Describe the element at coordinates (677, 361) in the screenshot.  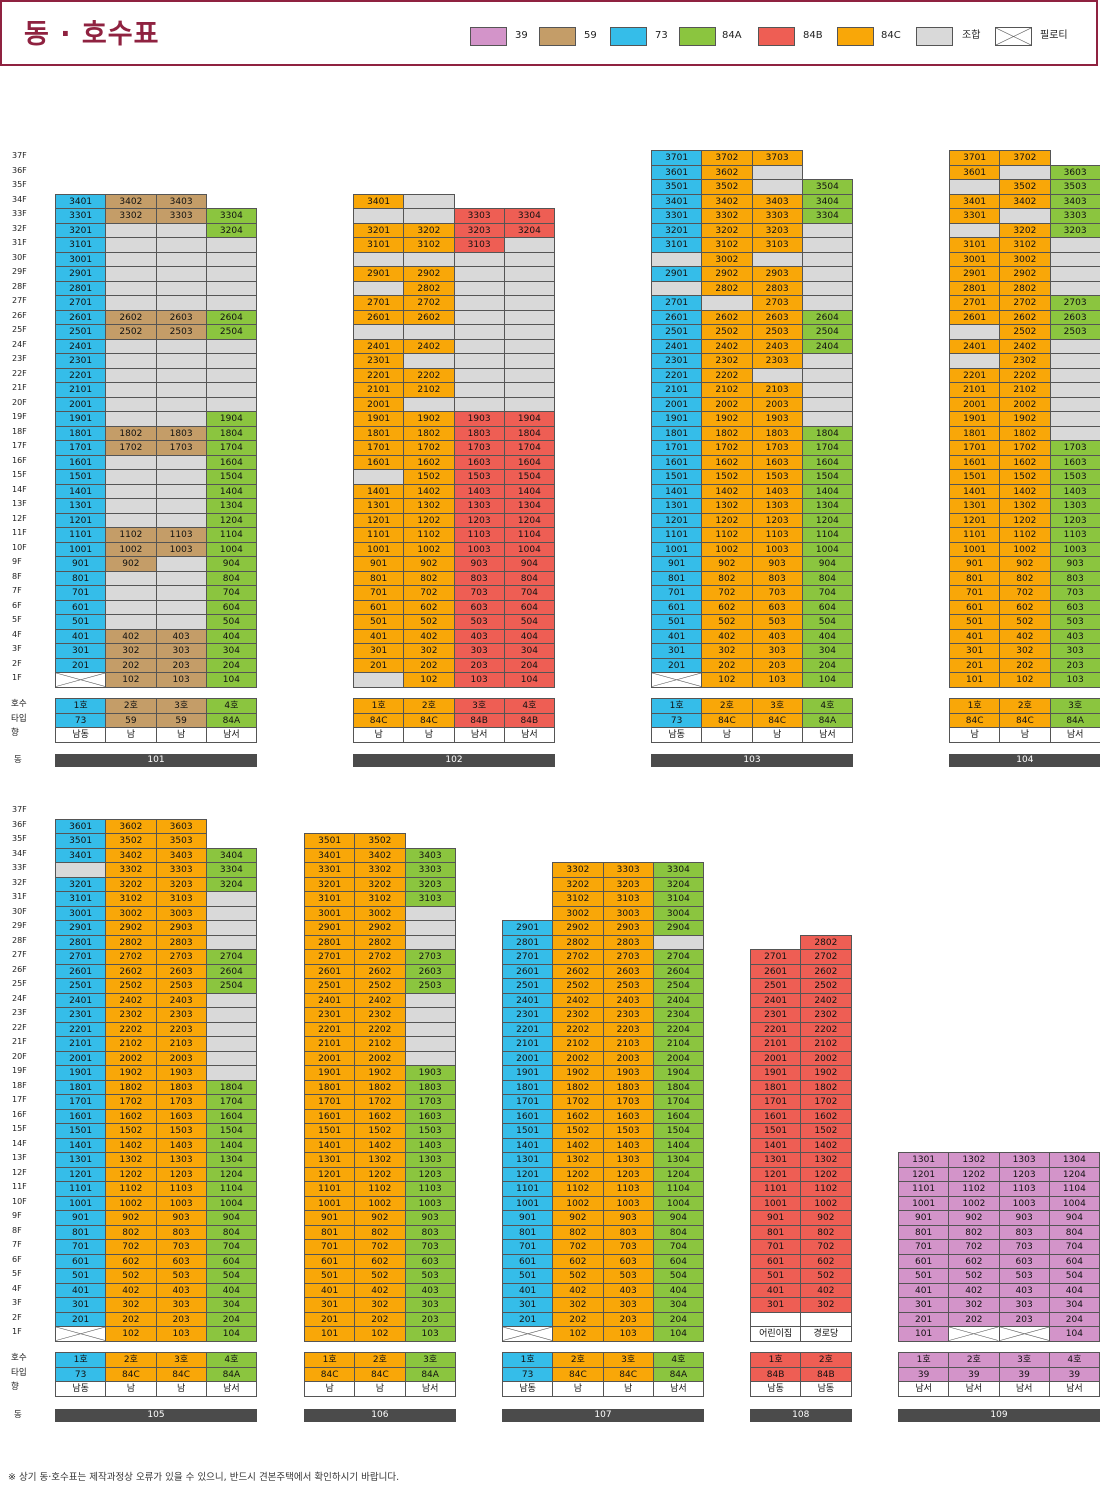
I see `unit-cell: 2301` at that location.